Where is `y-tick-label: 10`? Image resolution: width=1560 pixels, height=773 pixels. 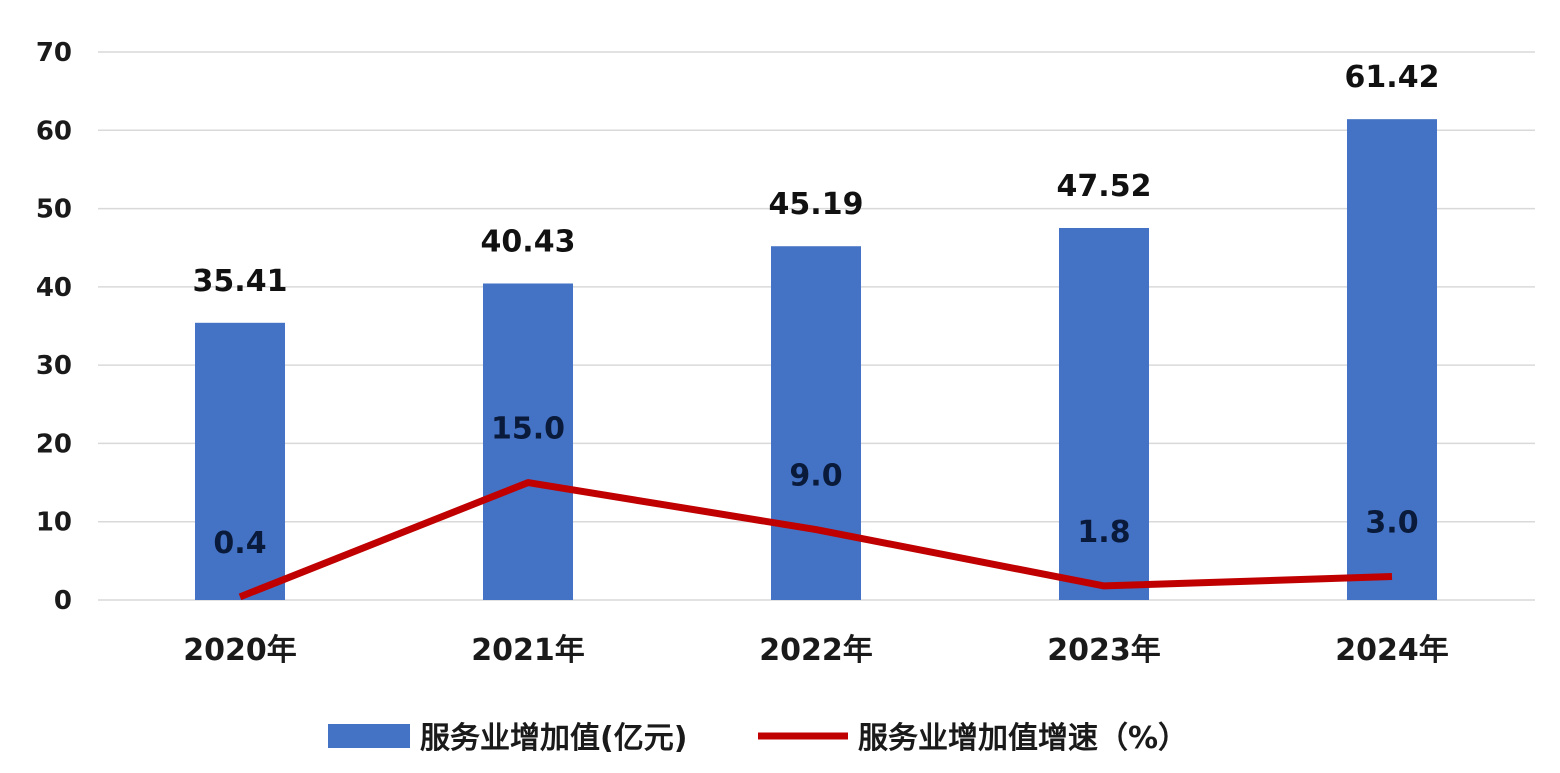 y-tick-label: 10 is located at coordinates (54, 523).